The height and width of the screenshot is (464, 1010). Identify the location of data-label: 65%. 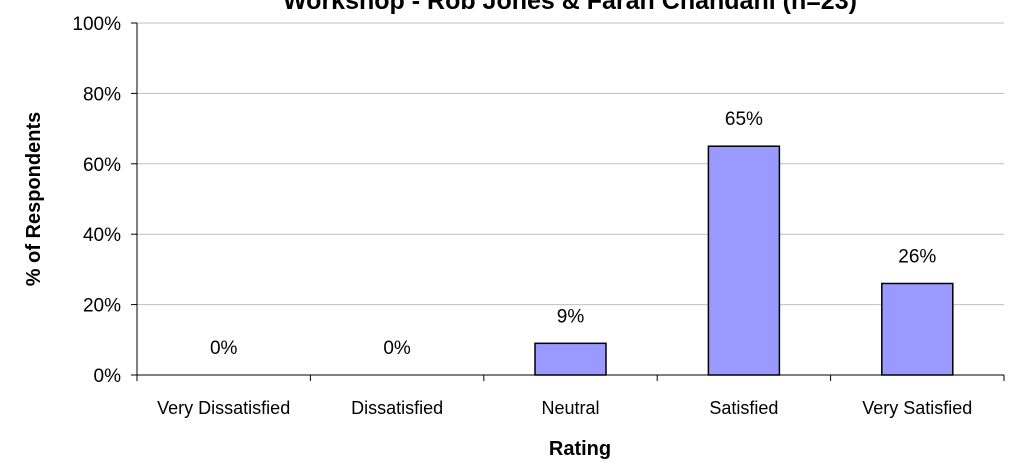
(744, 119).